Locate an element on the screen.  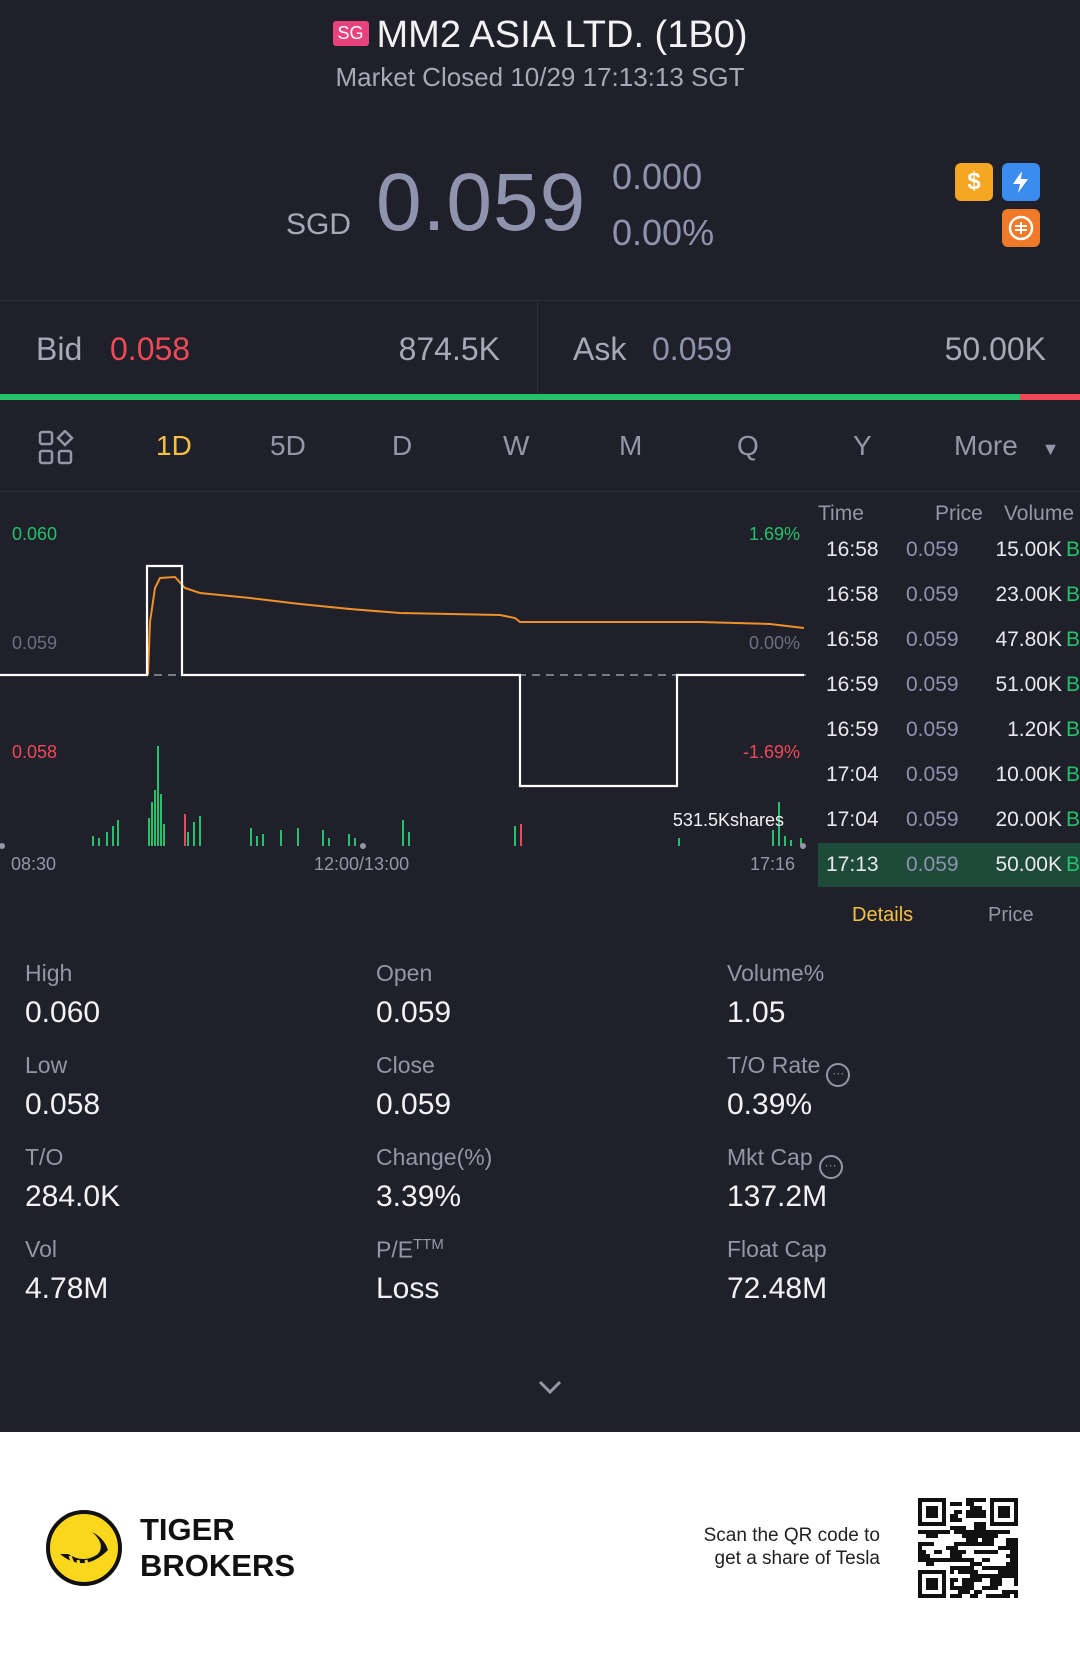
stat-vol-label: Vol is located at coordinates (41, 1249).